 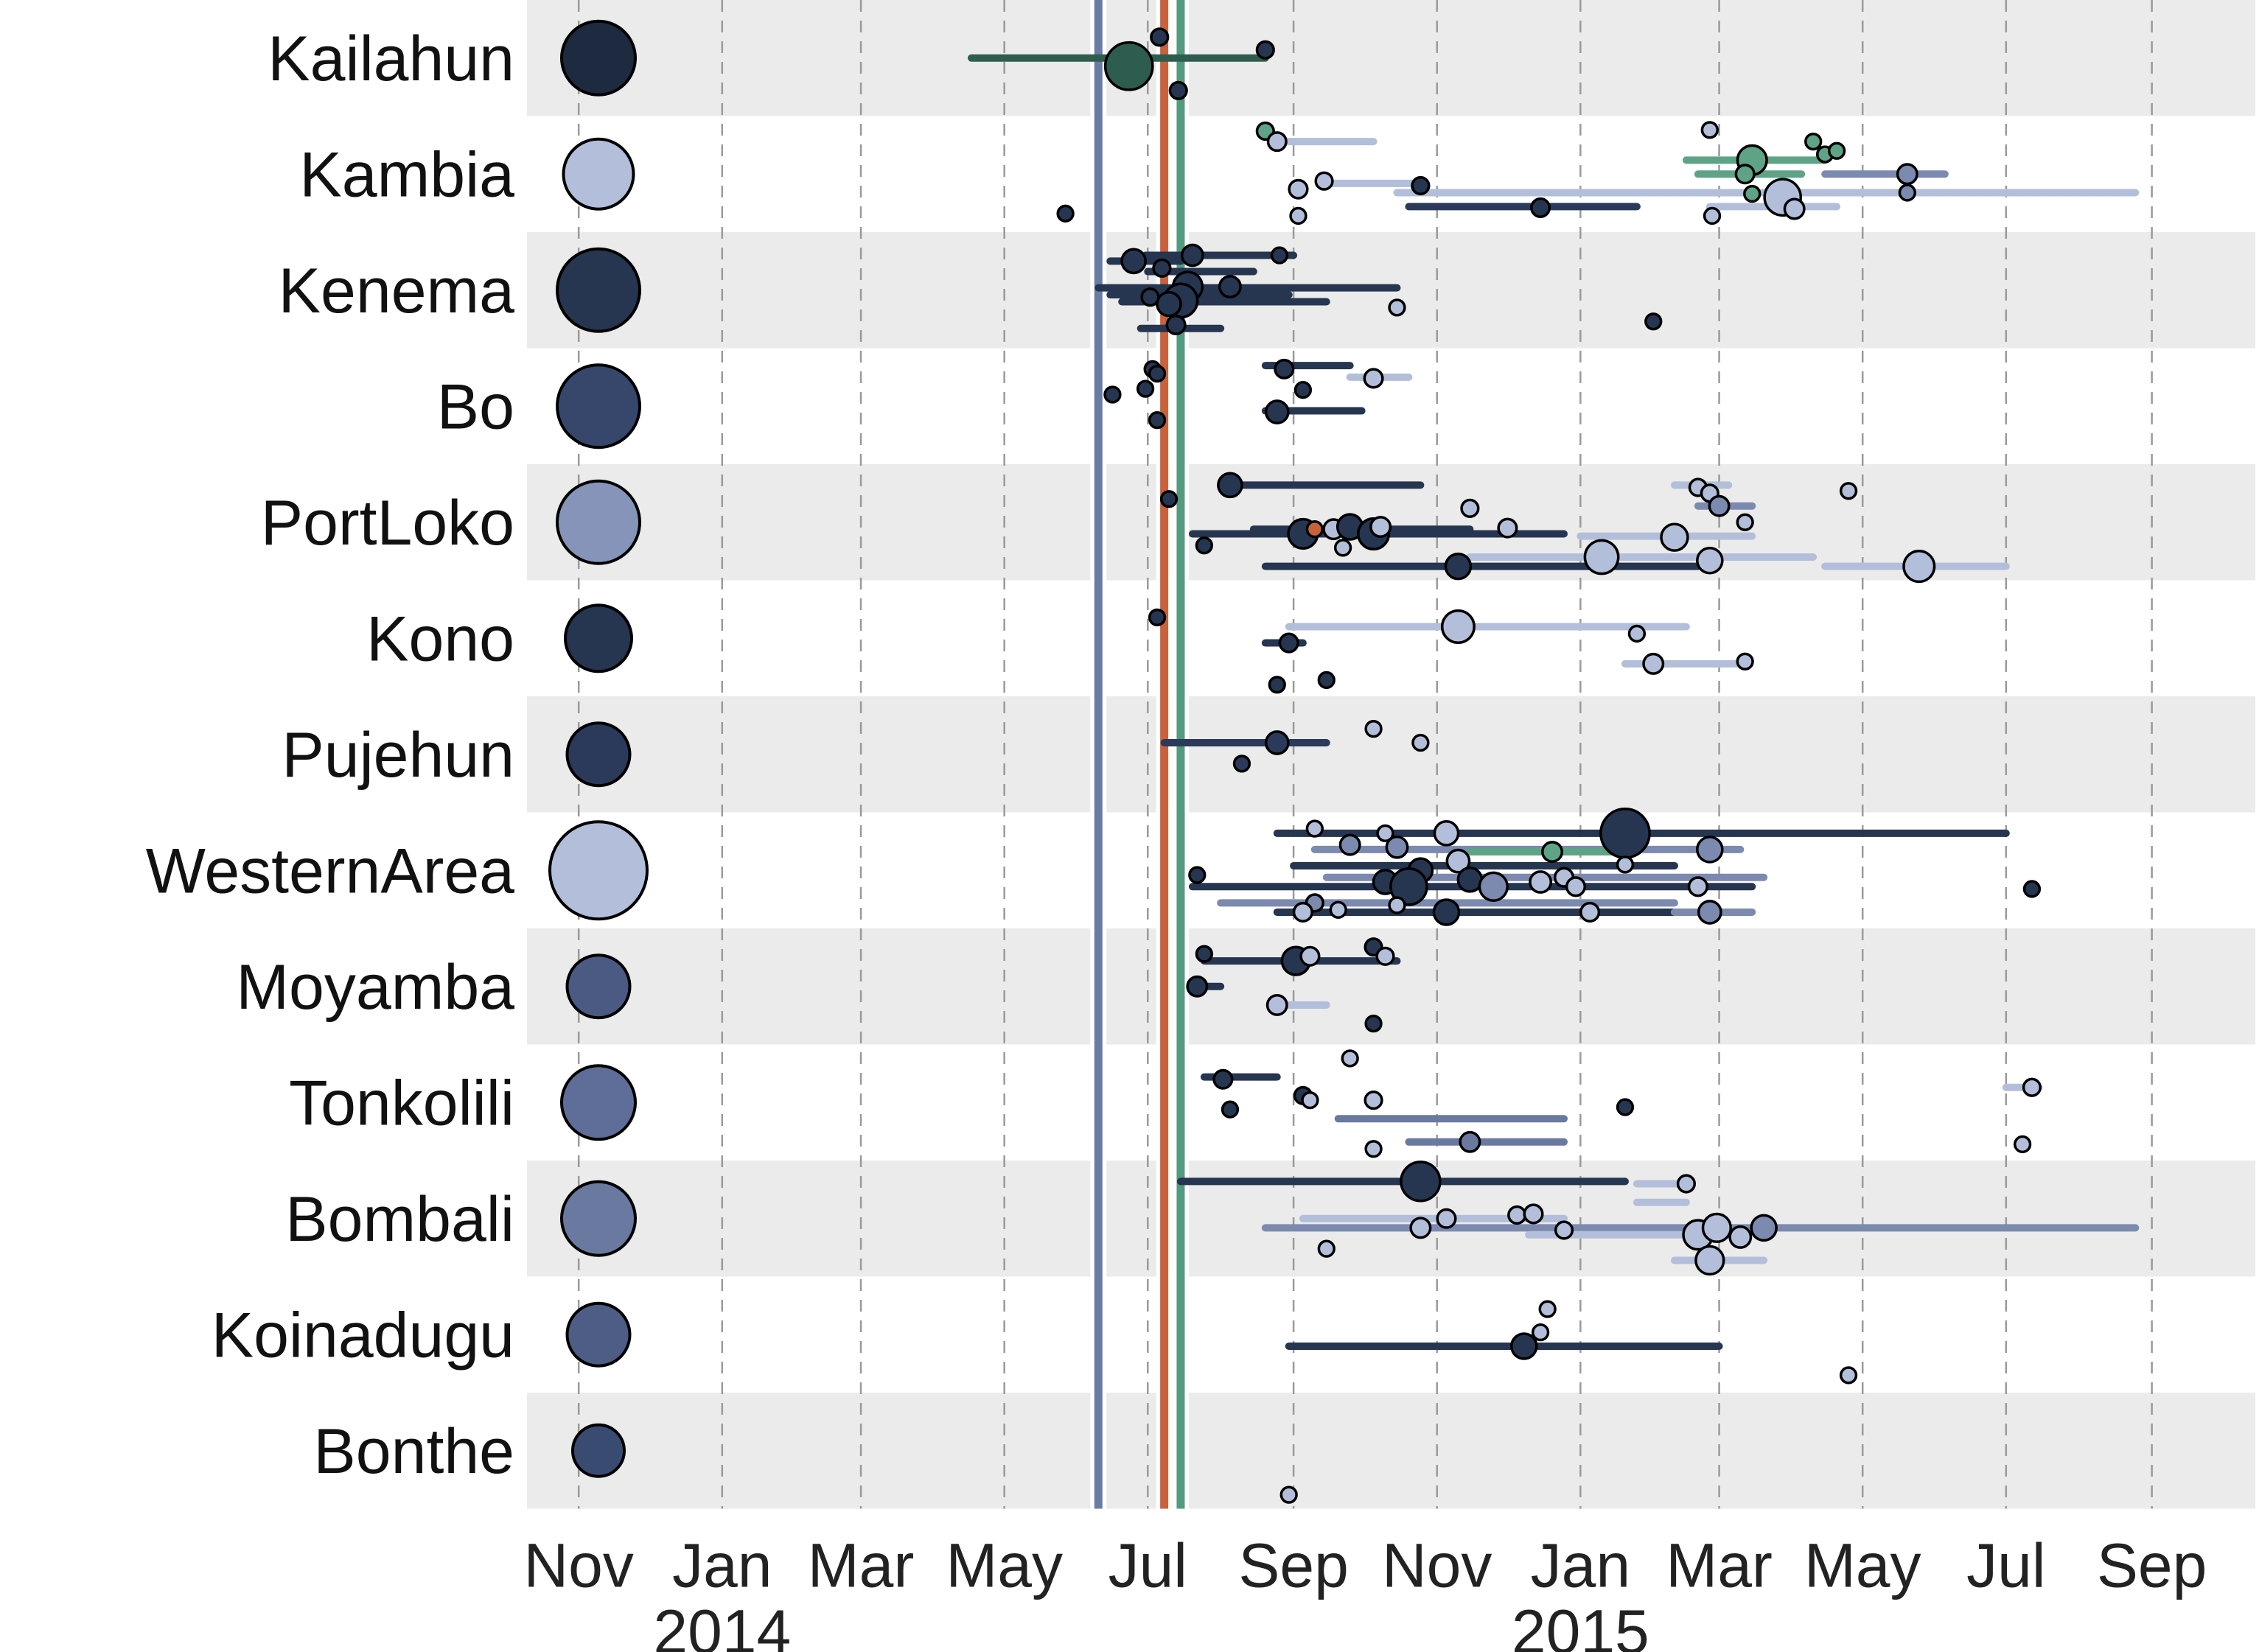 I want to click on row-band, so click(x=1391, y=754).